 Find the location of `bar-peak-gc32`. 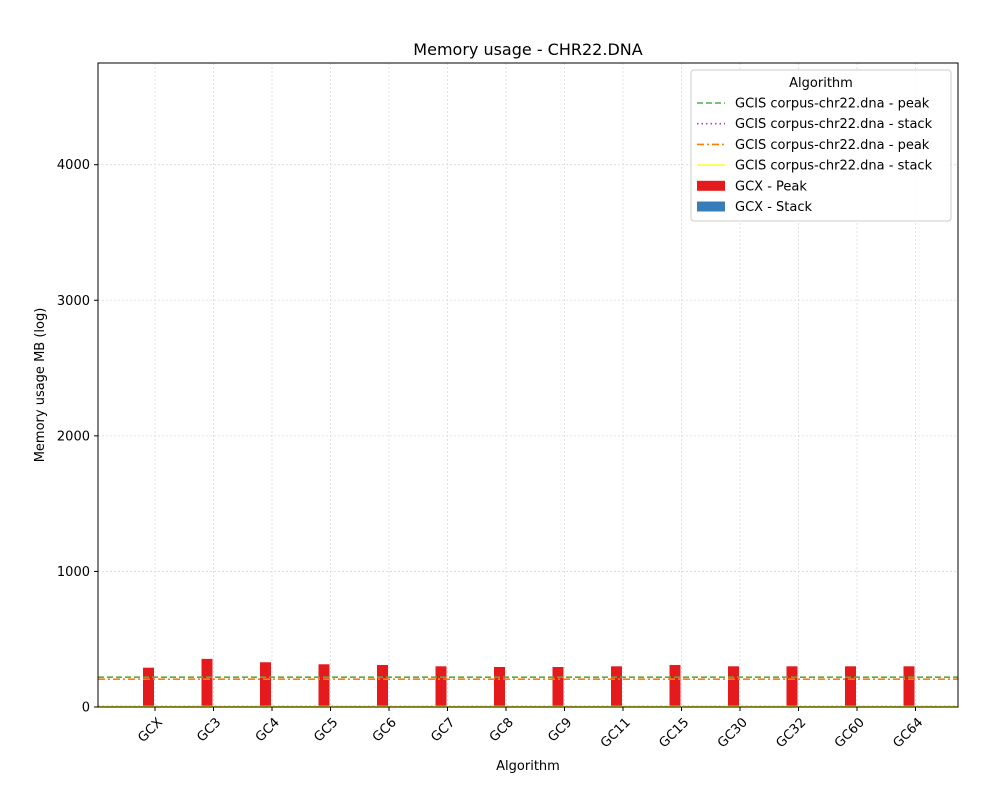

bar-peak-gc32 is located at coordinates (792, 686).